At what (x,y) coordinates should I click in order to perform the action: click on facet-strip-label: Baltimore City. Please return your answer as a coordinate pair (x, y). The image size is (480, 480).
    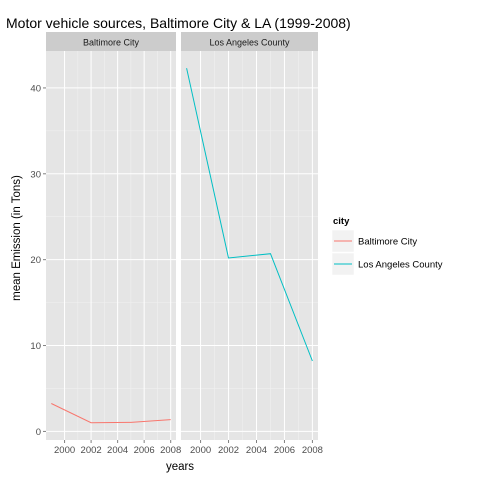
    Looking at the image, I should click on (111, 43).